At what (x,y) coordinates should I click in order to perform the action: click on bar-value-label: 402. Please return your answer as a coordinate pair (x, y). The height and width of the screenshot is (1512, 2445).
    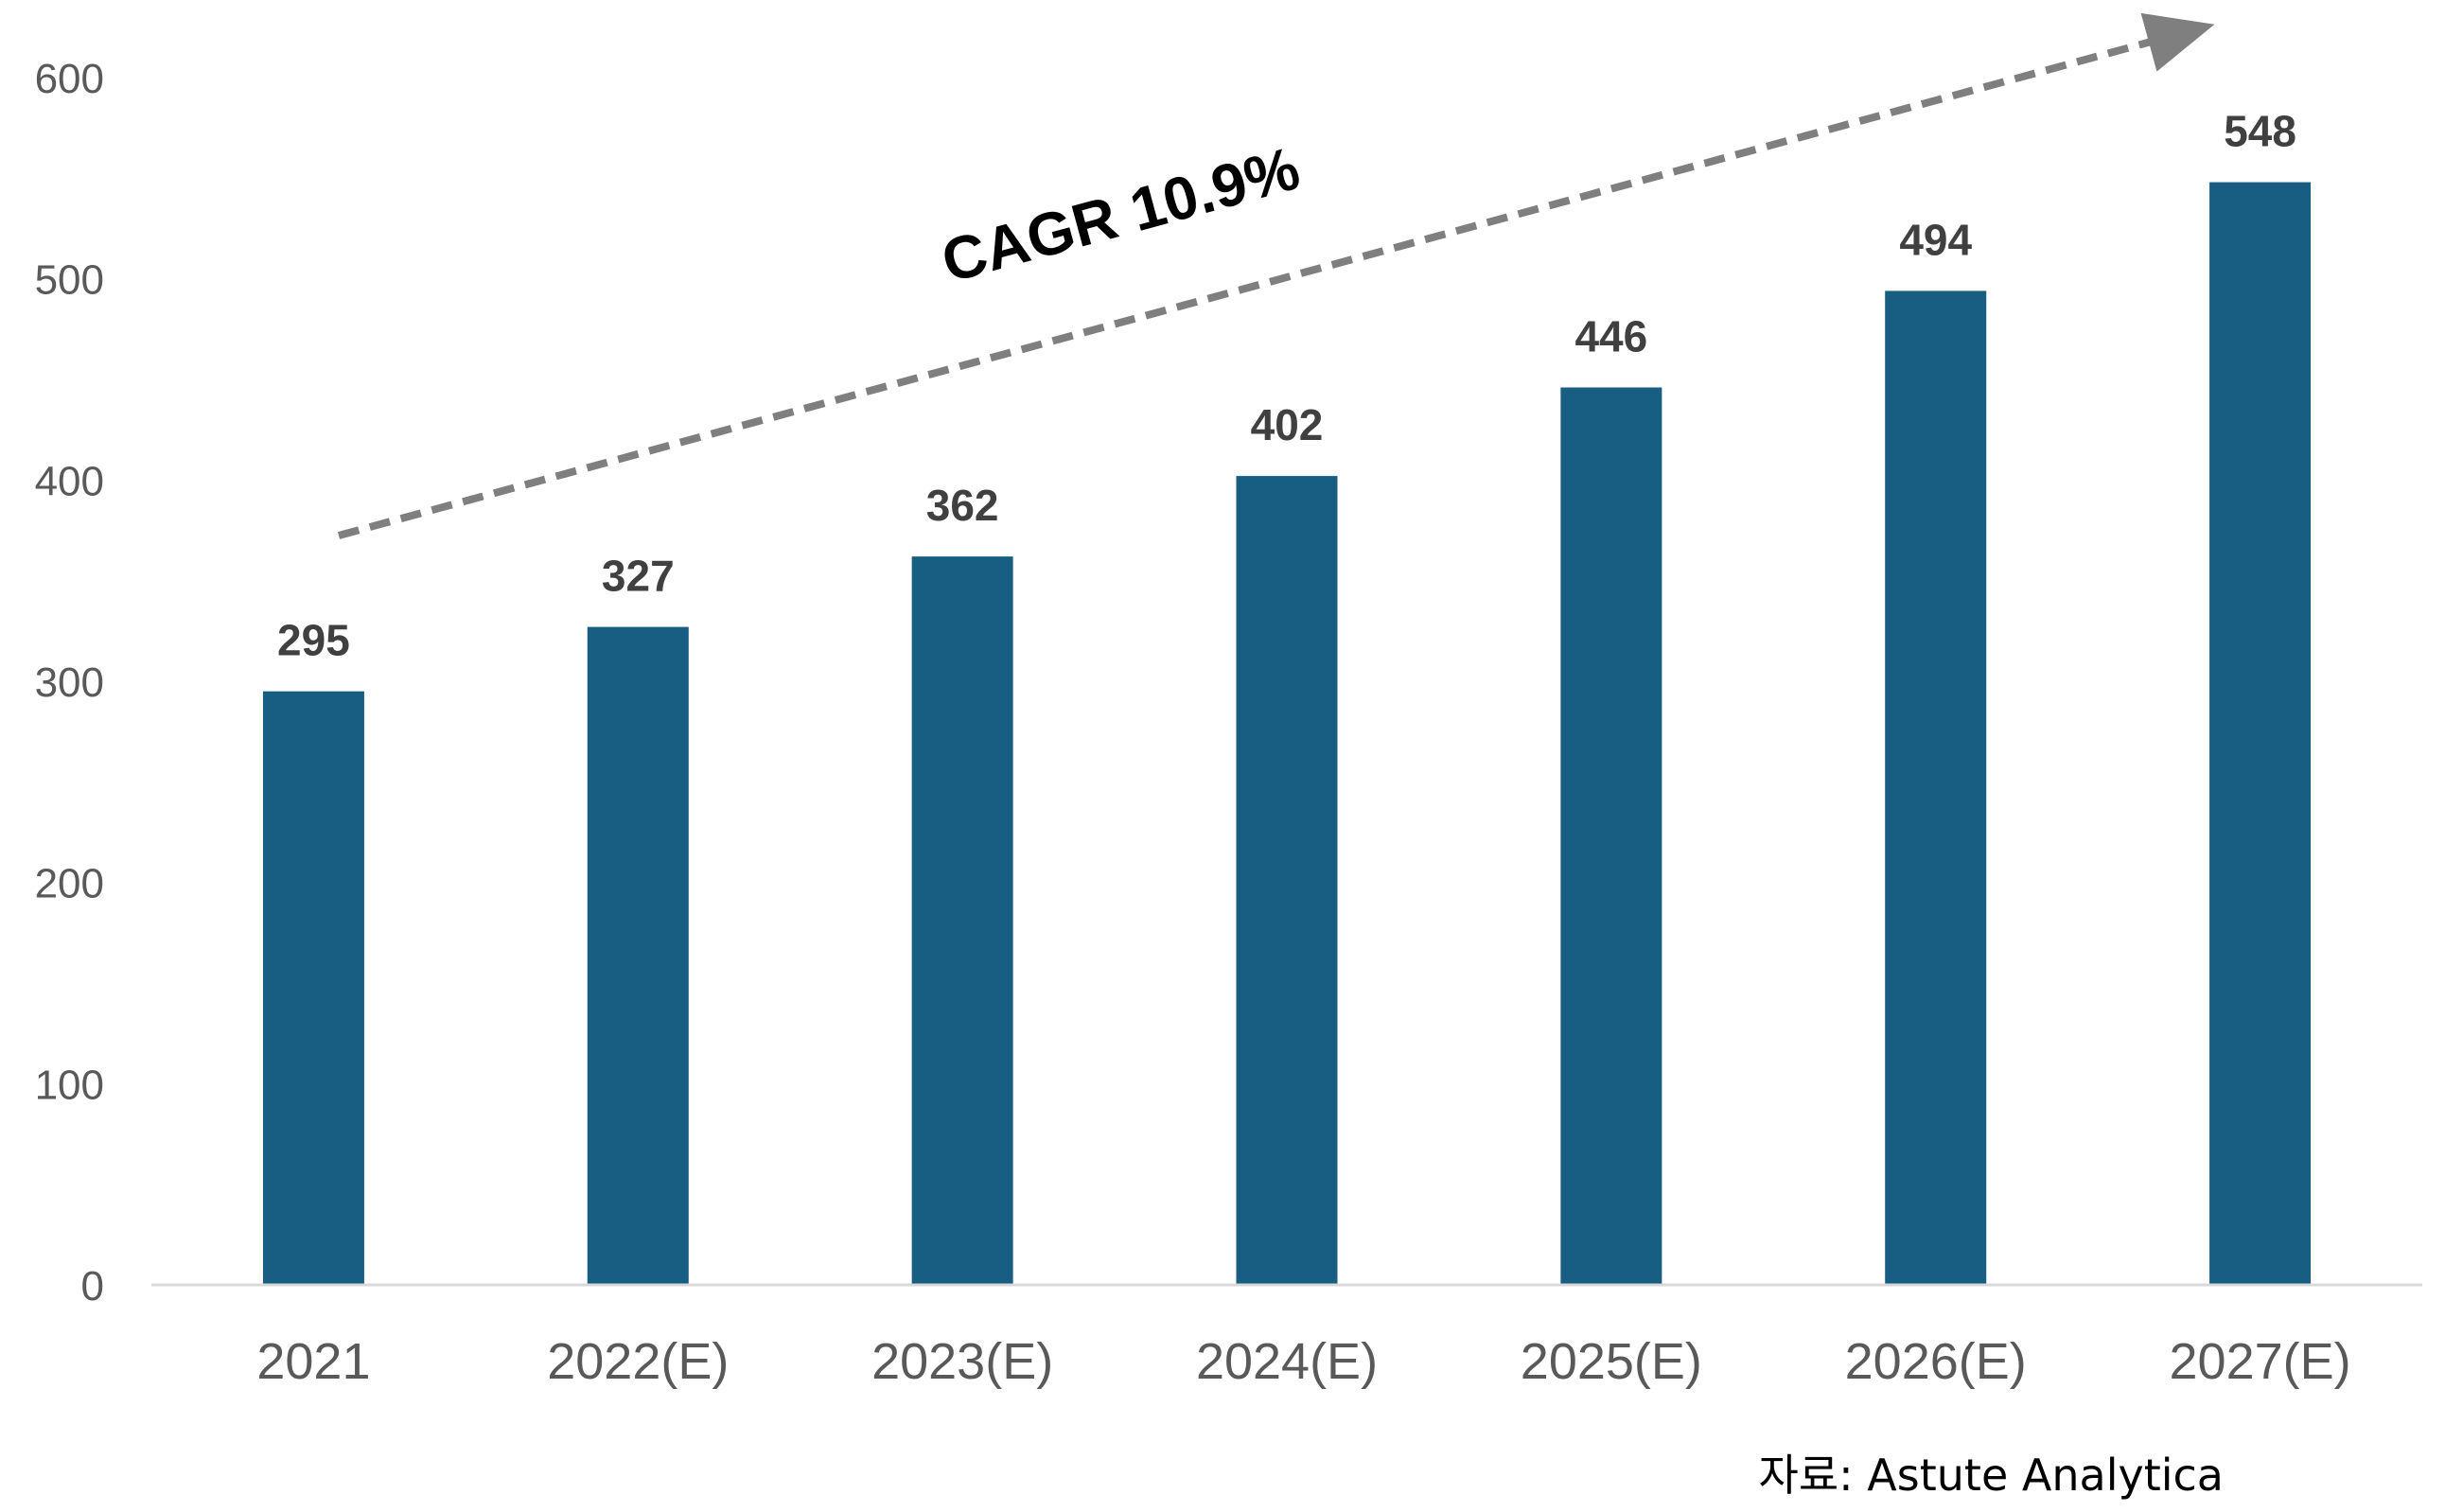
    Looking at the image, I should click on (1288, 425).